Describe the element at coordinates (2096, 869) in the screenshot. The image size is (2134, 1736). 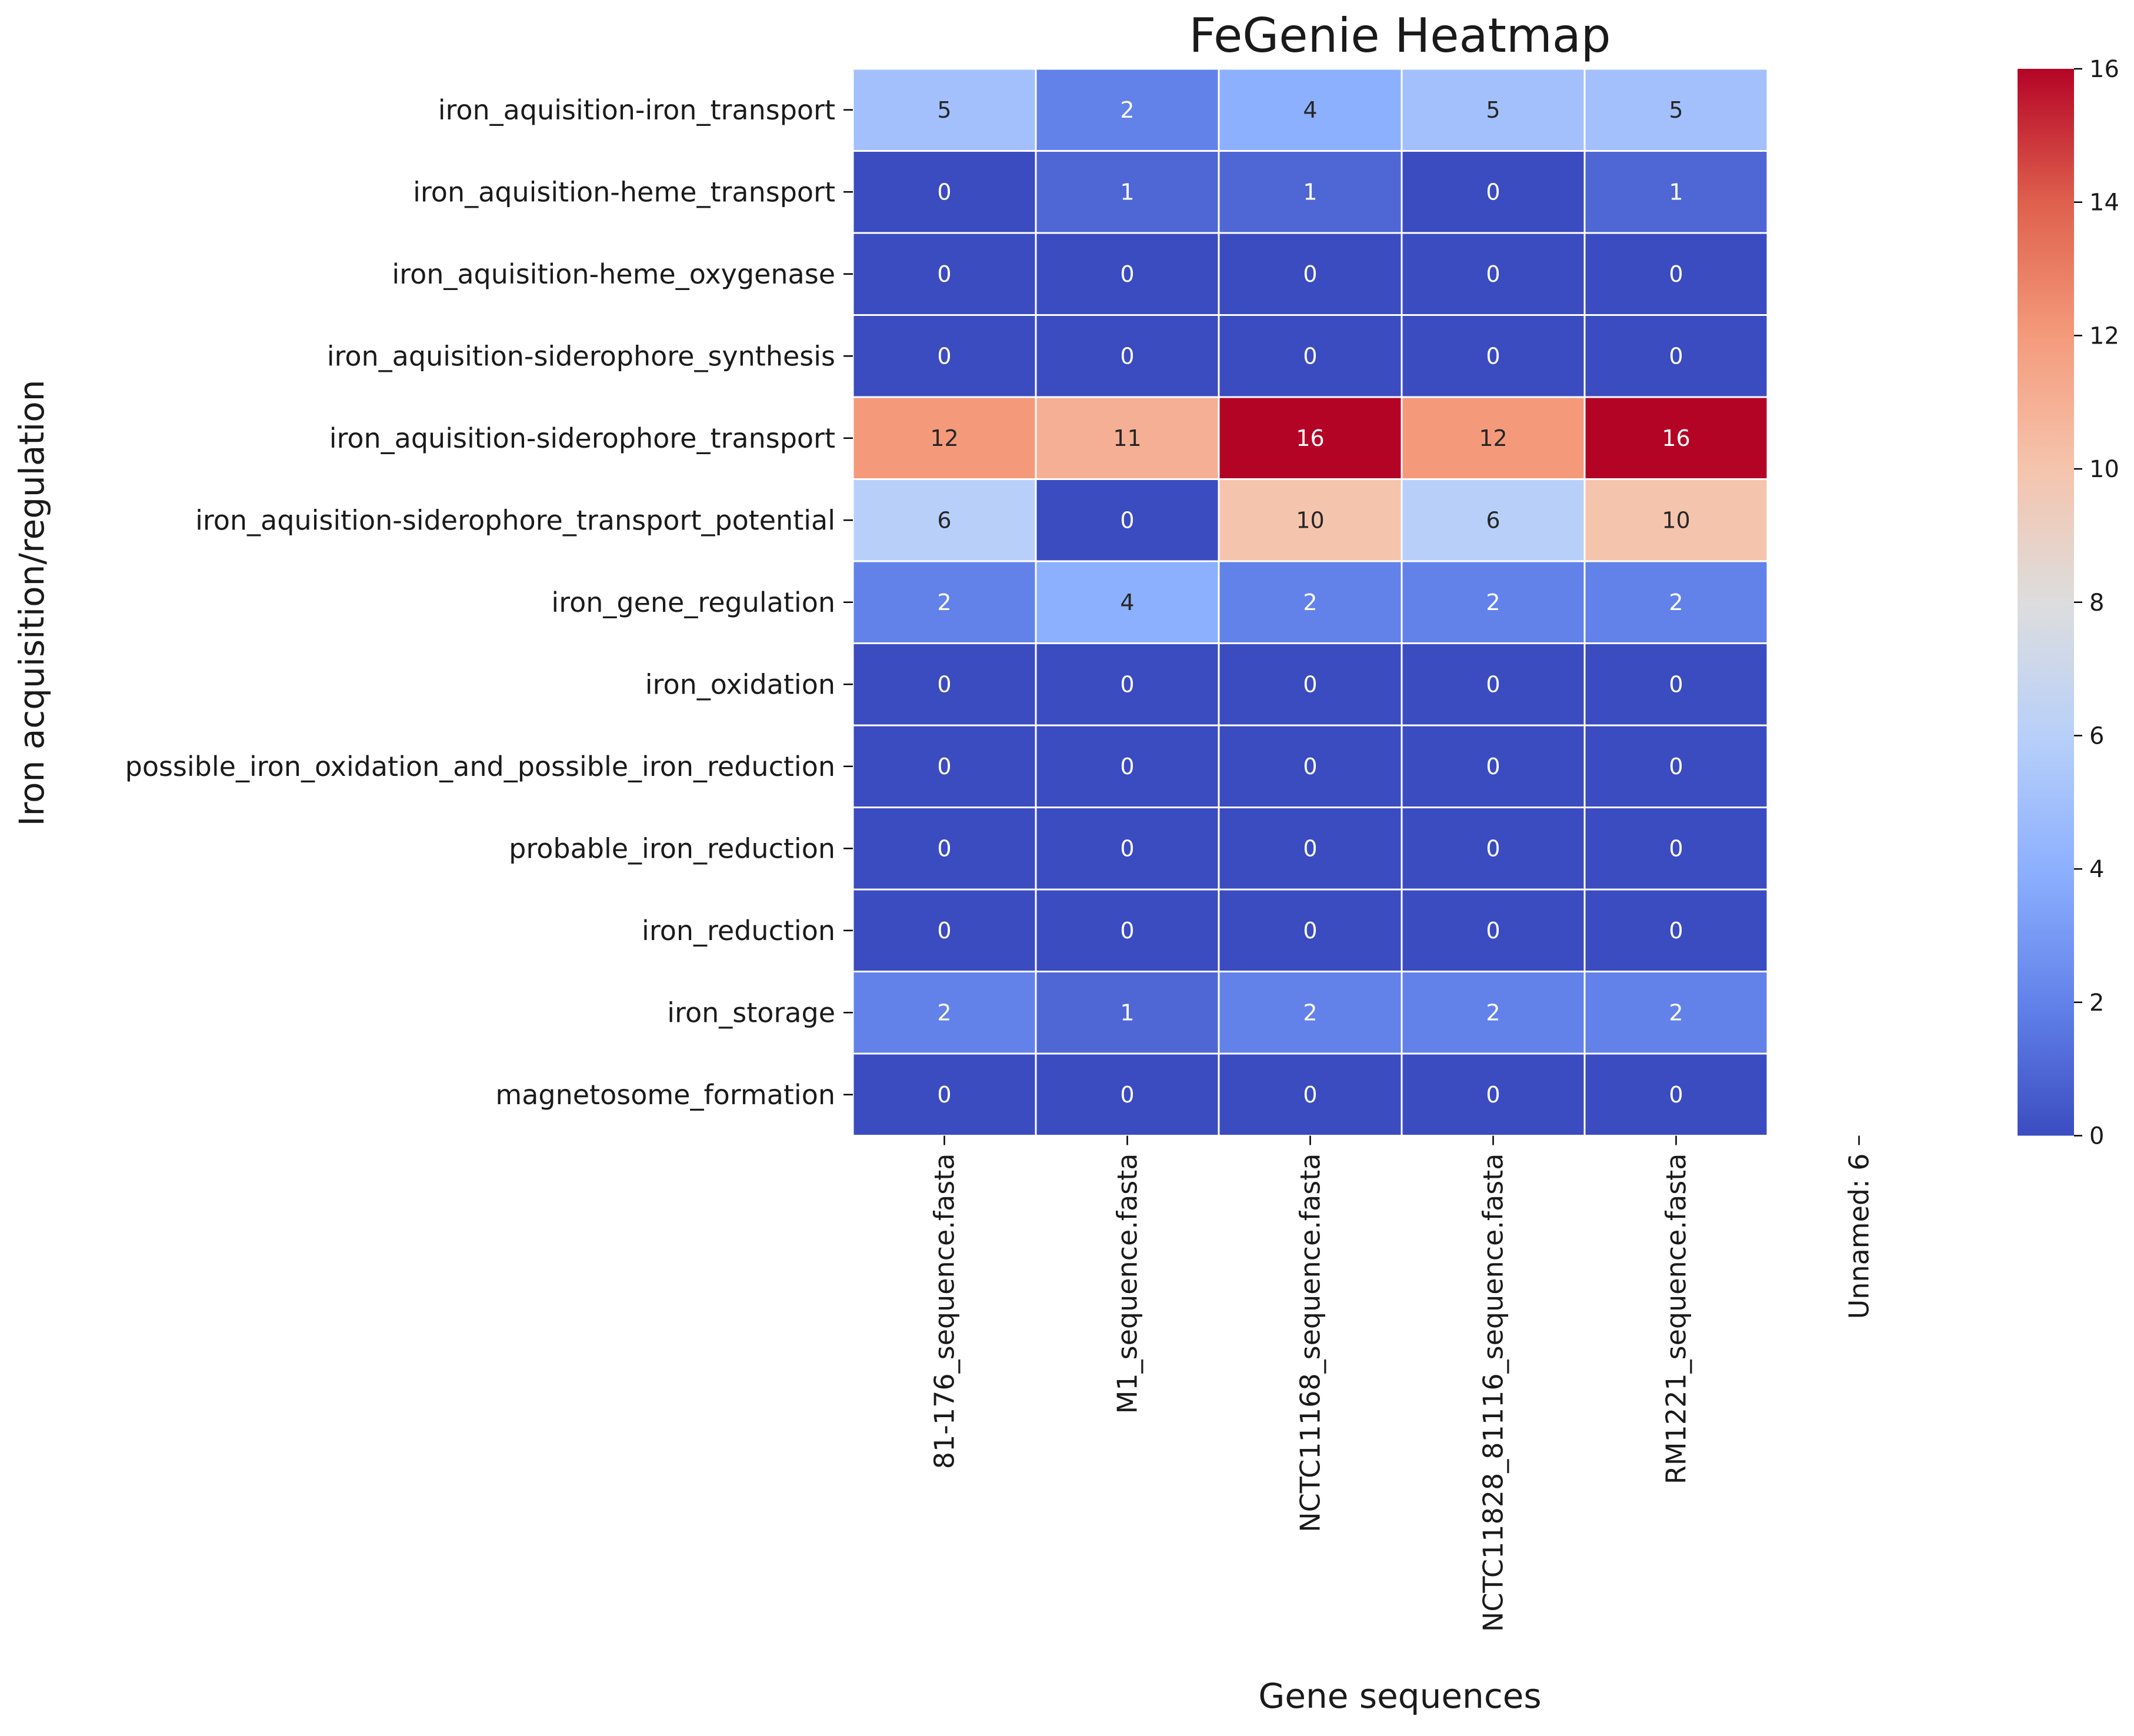
I see `colorbar-tick-label: 4` at that location.